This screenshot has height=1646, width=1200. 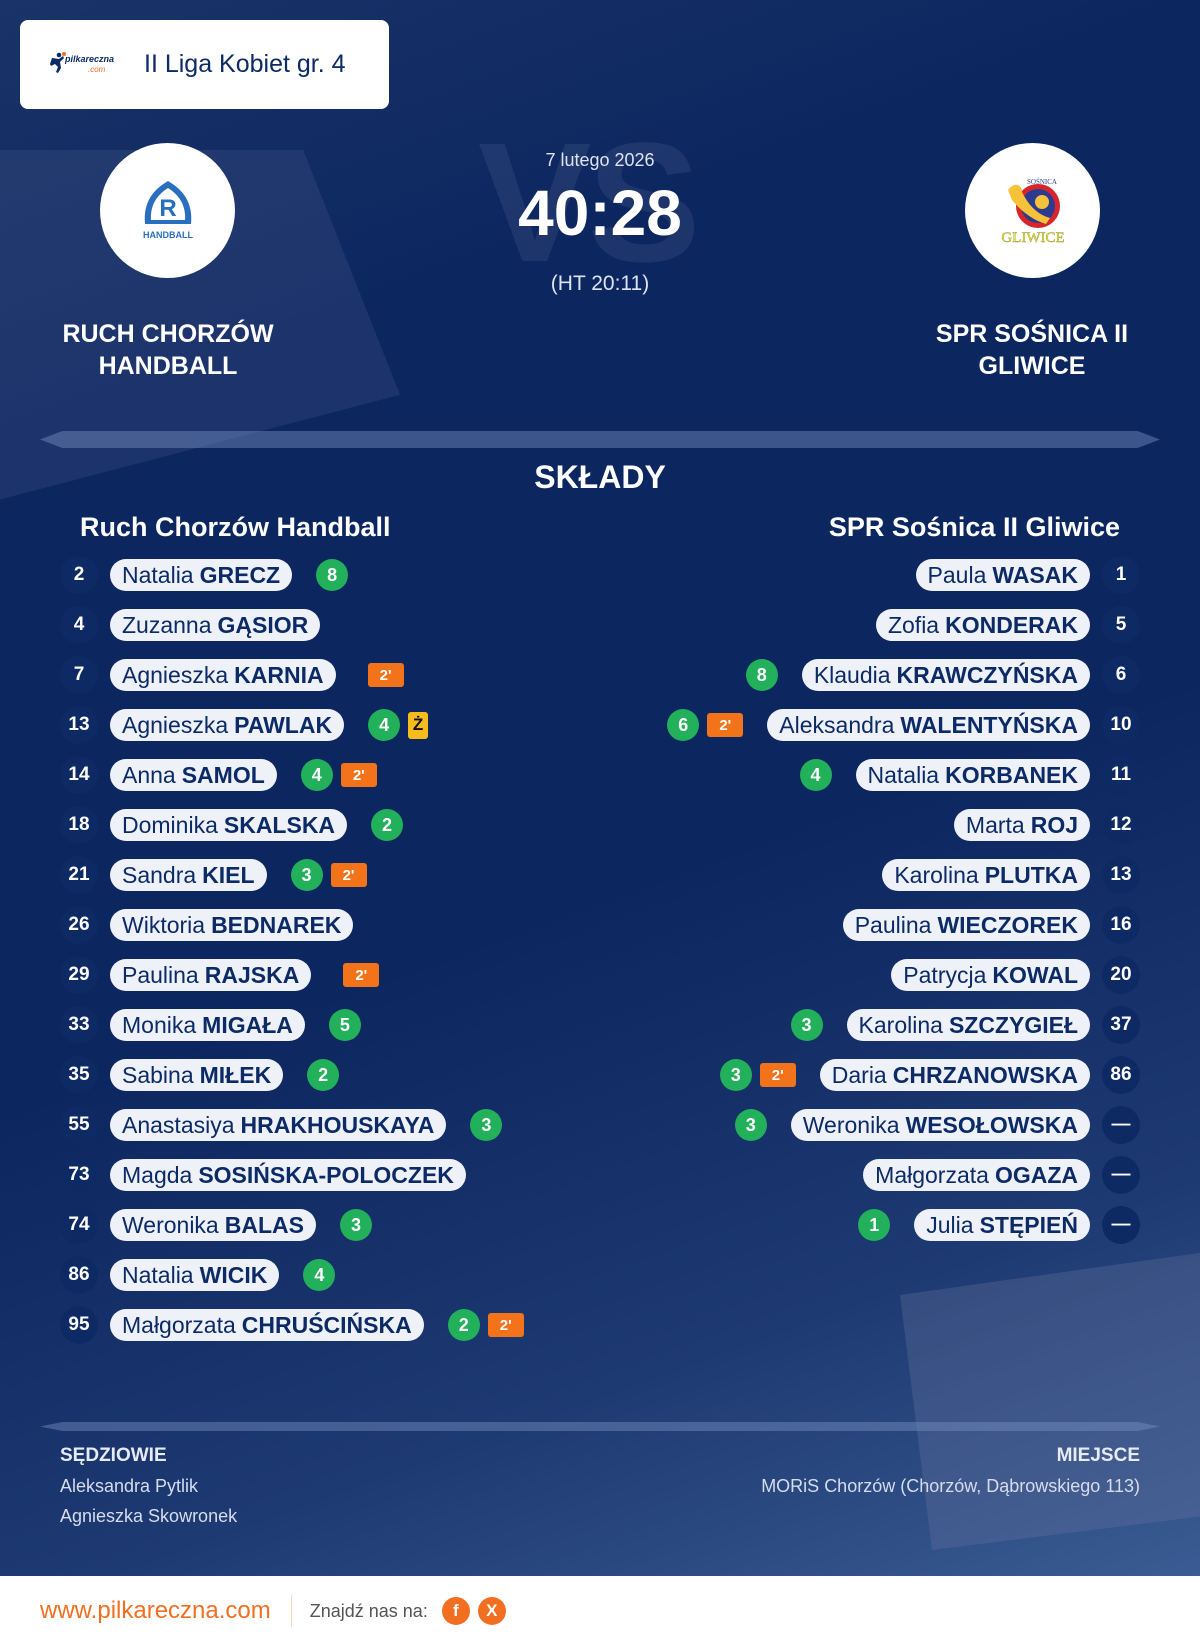 I want to click on player-name: Sabina MIŁEK, so click(x=197, y=1075).